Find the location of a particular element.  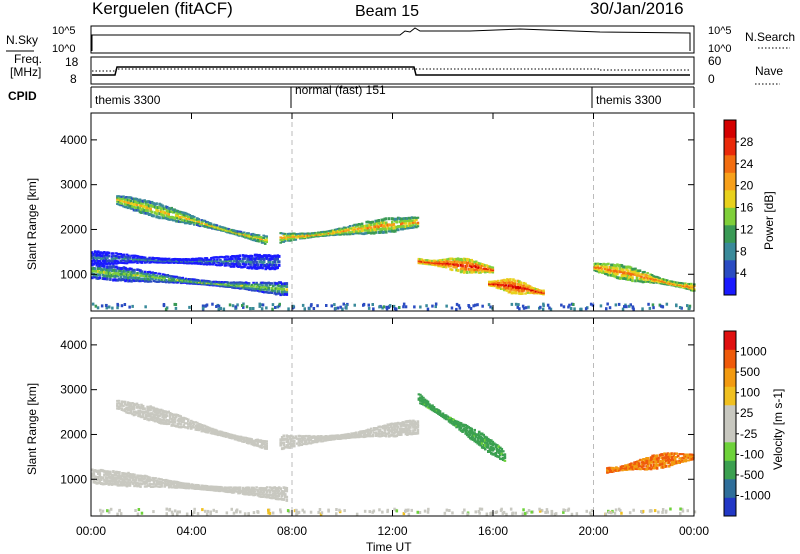

cpid-mode-1: normal (fast) 151 is located at coordinates (340, 90).